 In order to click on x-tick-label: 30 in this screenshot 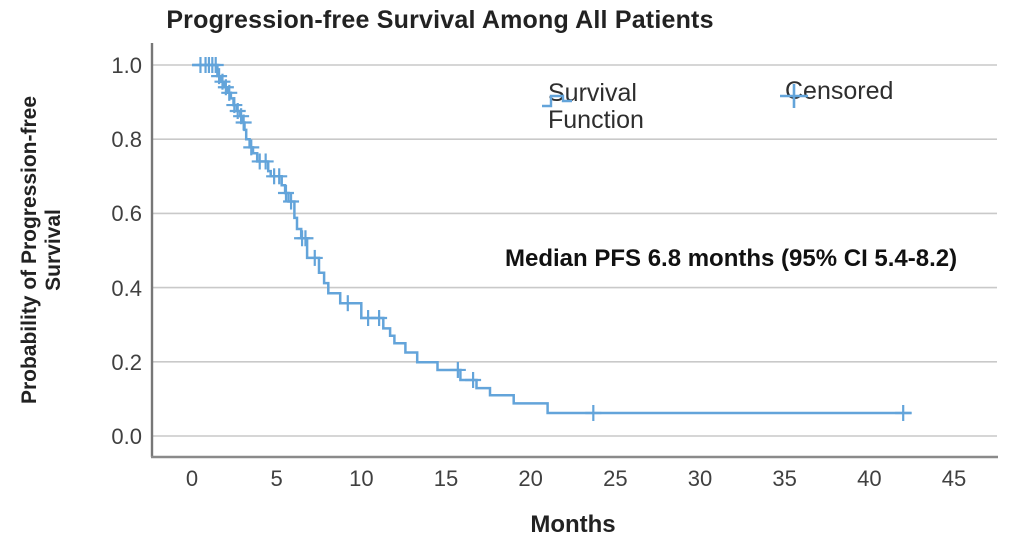, I will do `click(700, 478)`.